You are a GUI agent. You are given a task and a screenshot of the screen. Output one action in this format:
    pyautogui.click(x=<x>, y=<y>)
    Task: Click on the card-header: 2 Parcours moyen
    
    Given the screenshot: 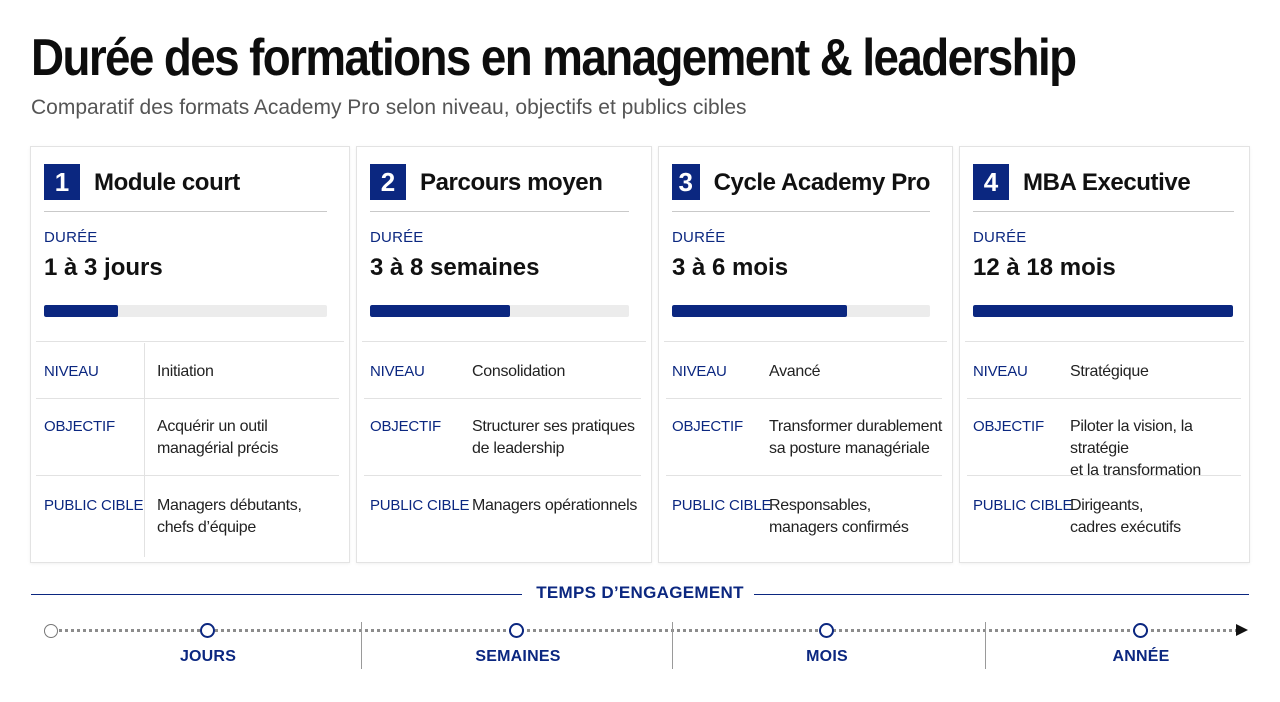 What is the action you would take?
    pyautogui.click(x=499, y=188)
    